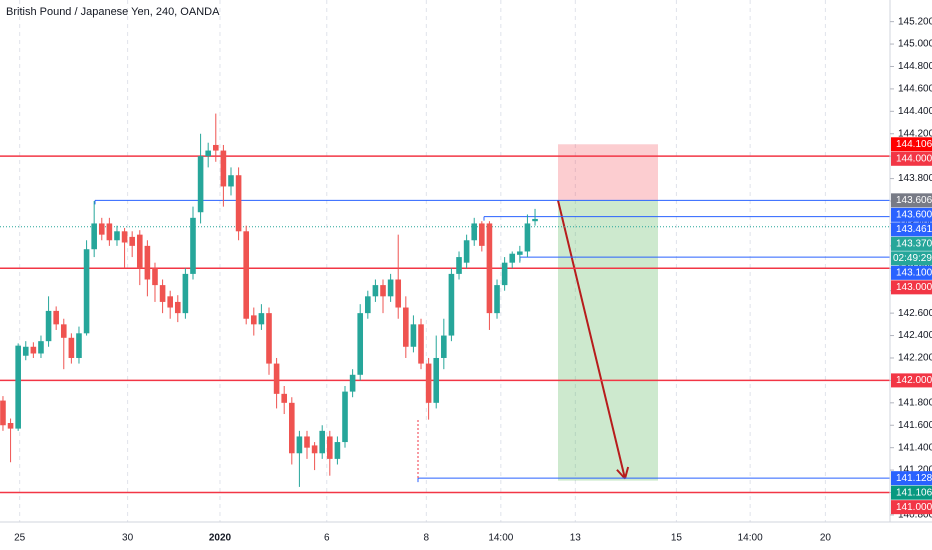 The image size is (932, 550). I want to click on price-badge-text: 143.100, so click(914, 272).